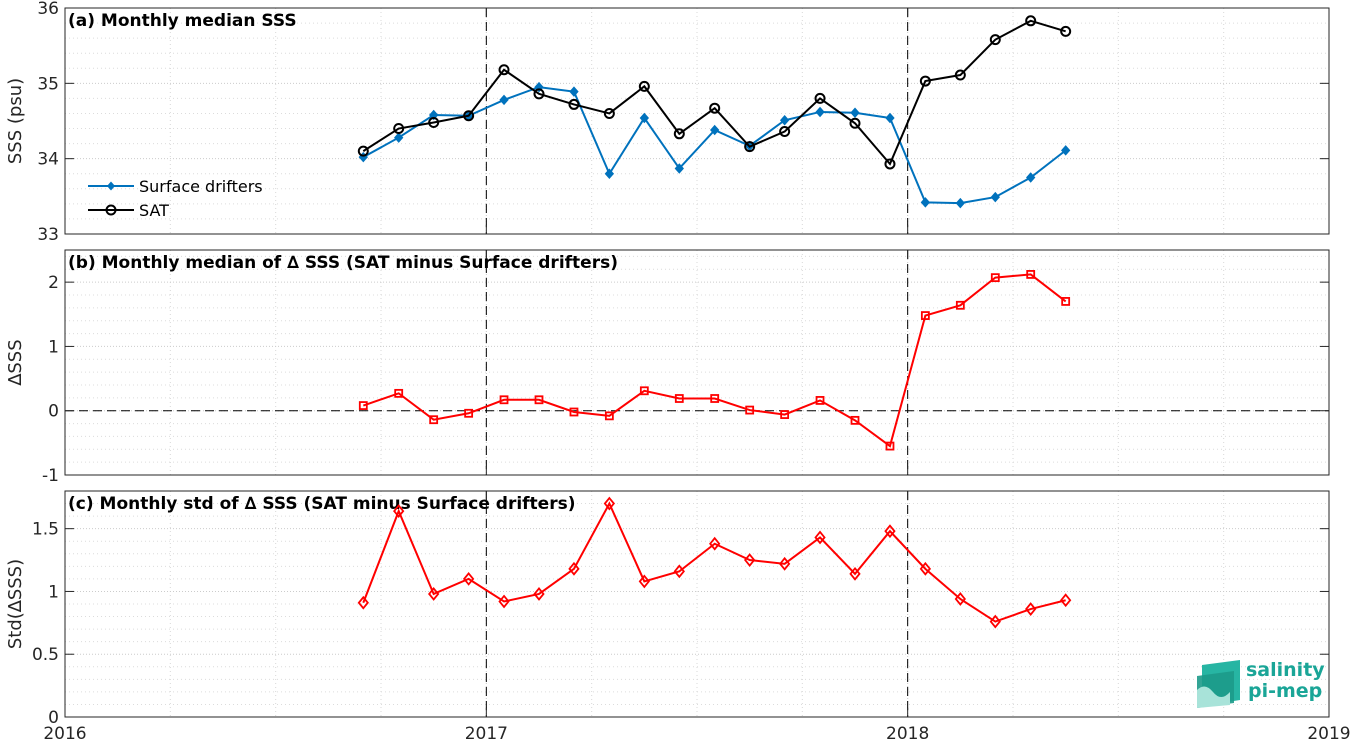 Image resolution: width=1356 pixels, height=745 pixels. I want to click on panel-title: (a) Monthly median SSS, so click(182, 21).